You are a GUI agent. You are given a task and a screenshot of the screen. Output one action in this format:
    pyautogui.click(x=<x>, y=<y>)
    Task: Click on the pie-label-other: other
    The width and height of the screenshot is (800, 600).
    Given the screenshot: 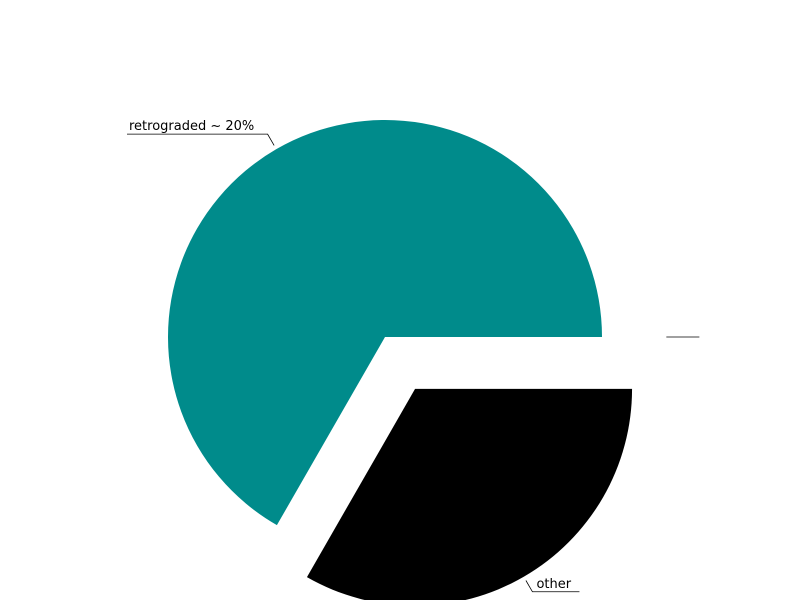 What is the action you would take?
    pyautogui.click(x=553, y=584)
    